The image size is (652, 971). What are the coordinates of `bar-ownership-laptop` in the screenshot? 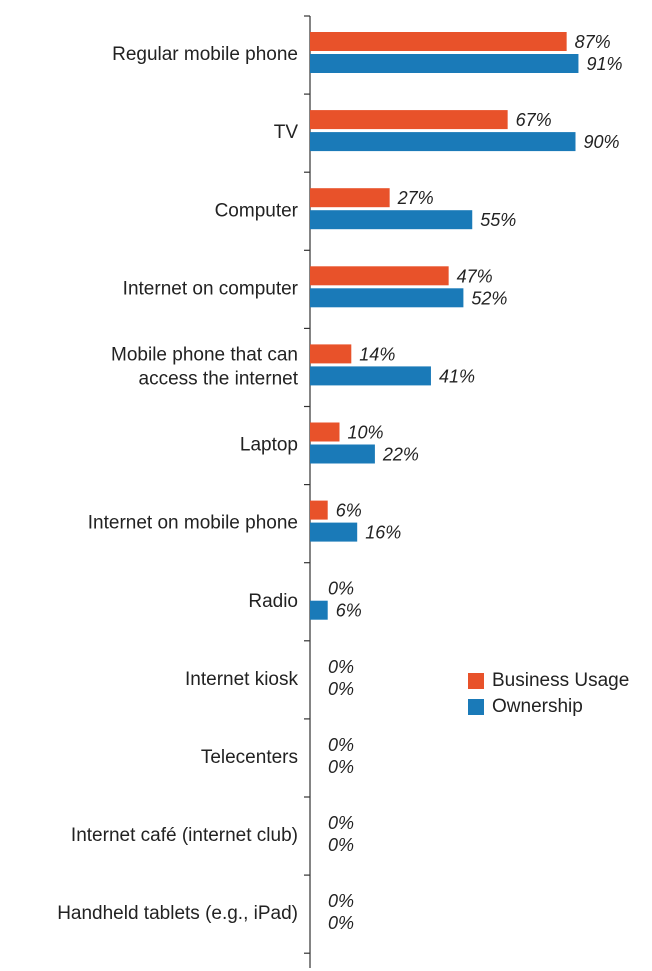 It's located at (342, 454).